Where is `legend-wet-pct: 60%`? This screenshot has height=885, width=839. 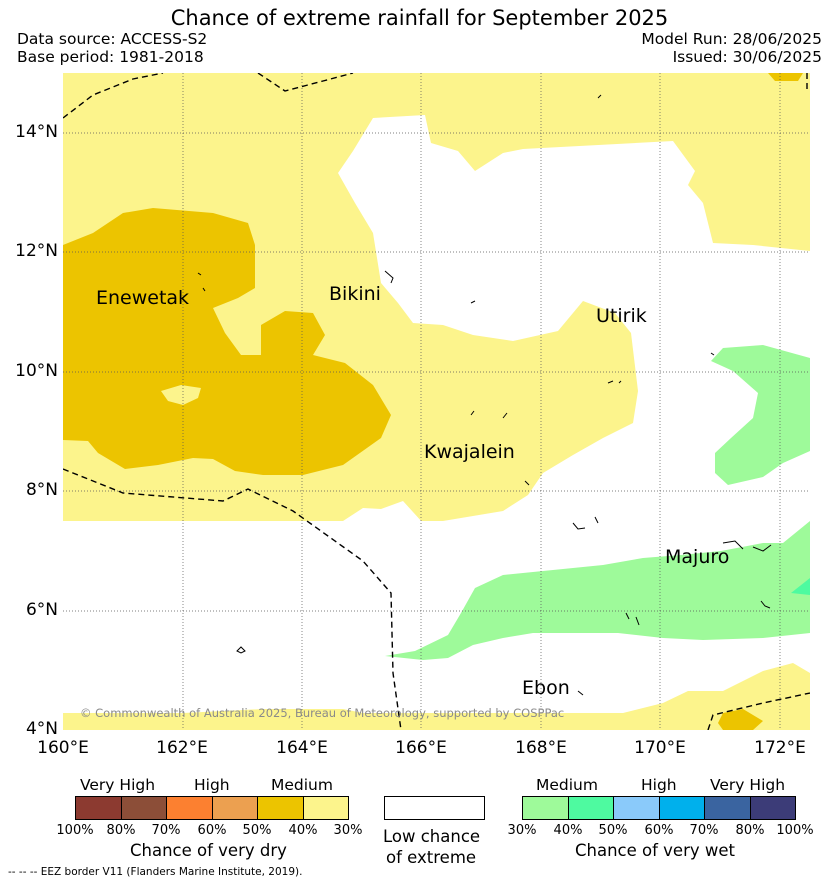
legend-wet-pct: 60% is located at coordinates (659, 830).